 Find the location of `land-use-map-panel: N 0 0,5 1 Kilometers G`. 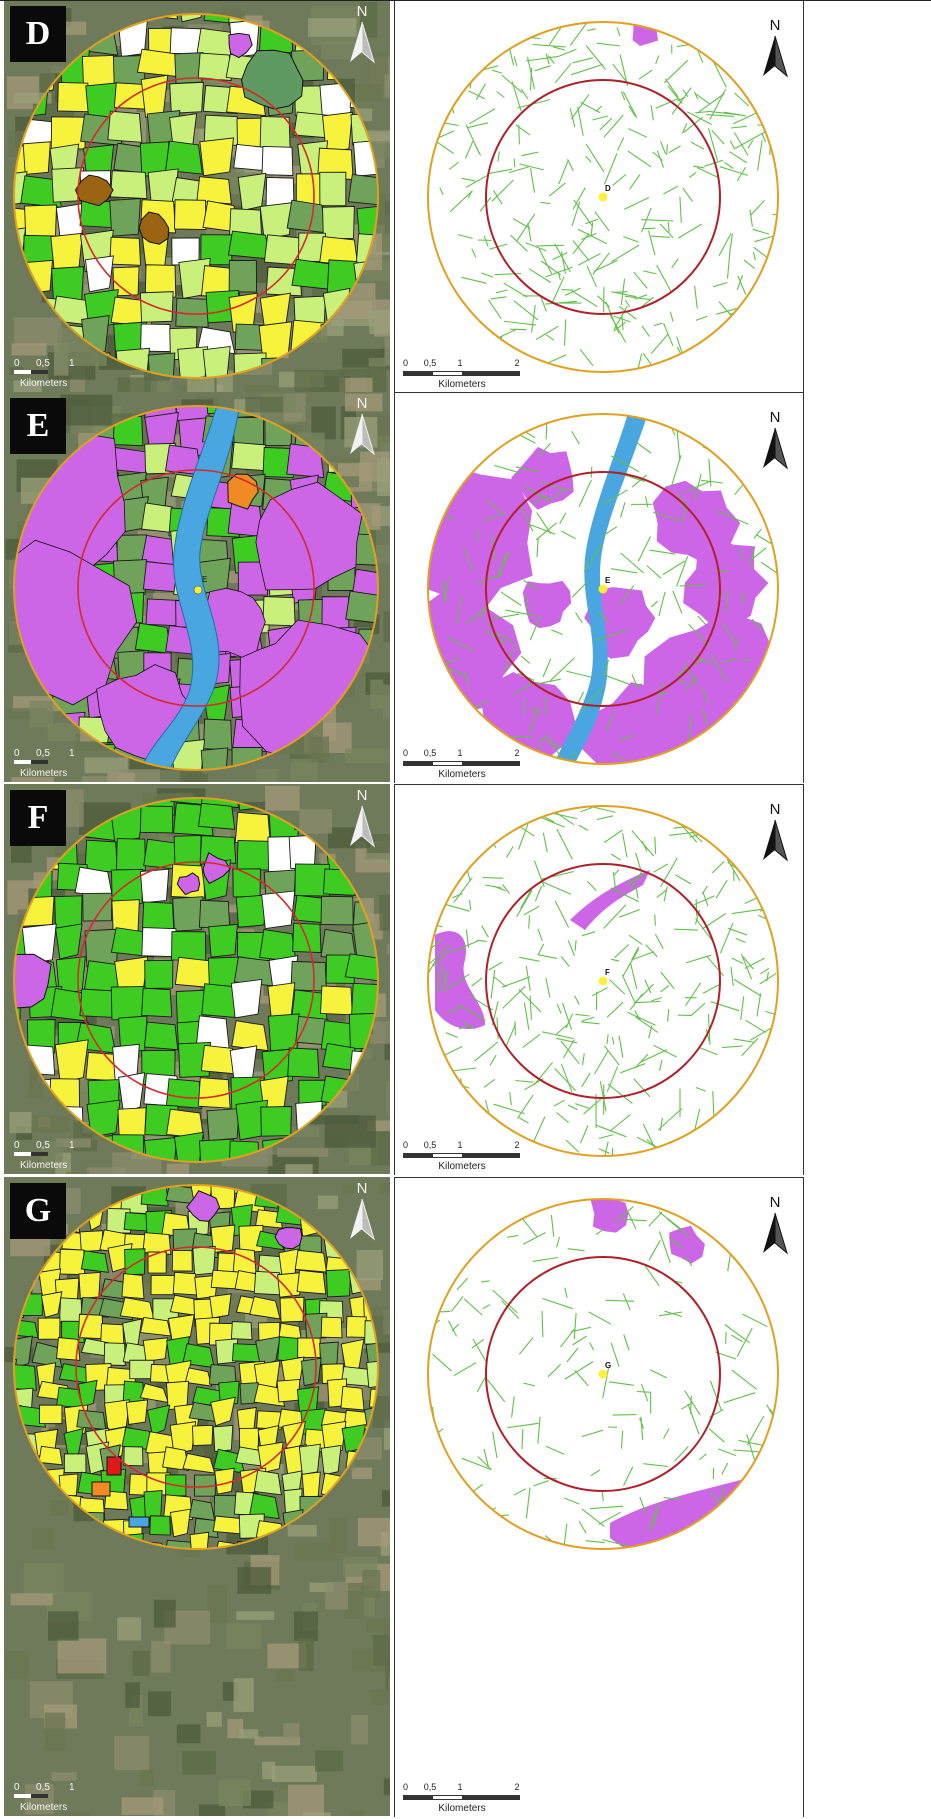

land-use-map-panel: N 0 0,5 1 Kilometers G is located at coordinates (197, 1496).